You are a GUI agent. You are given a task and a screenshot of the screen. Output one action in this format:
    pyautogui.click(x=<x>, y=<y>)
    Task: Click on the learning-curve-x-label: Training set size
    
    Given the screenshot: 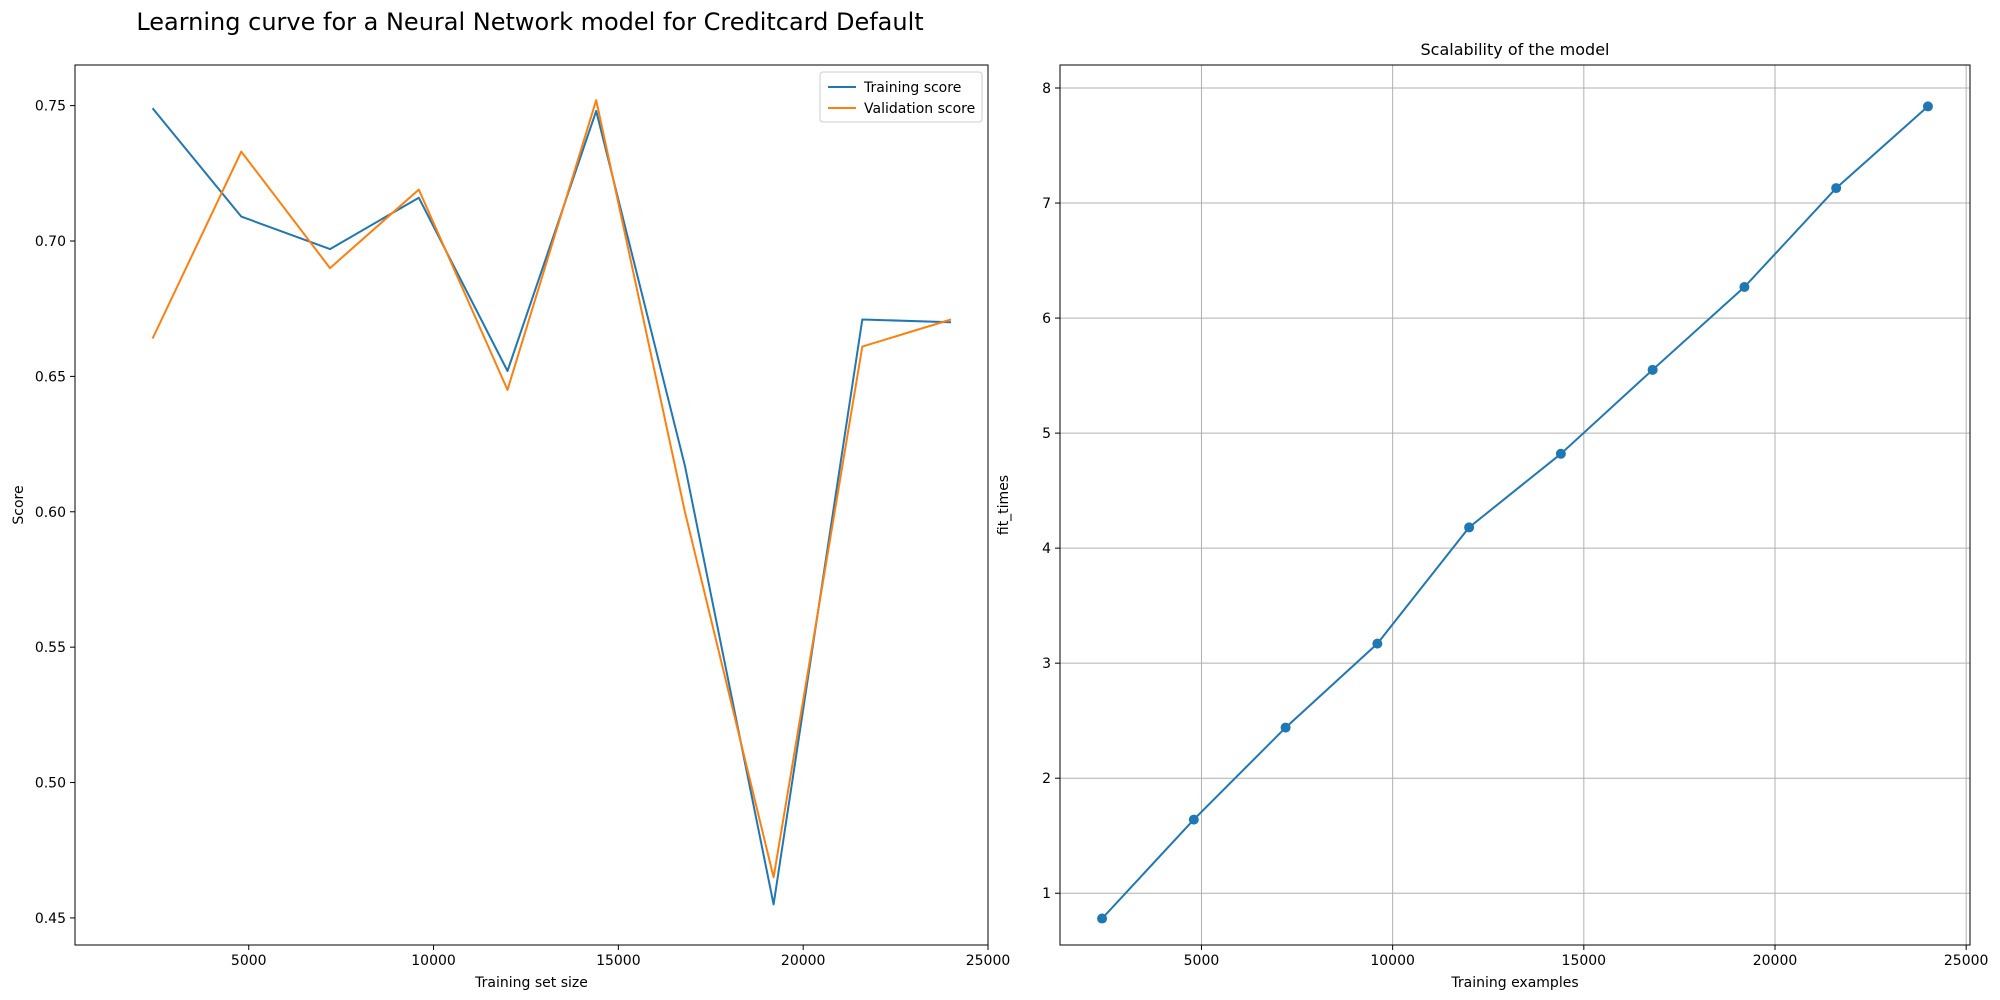 What is the action you would take?
    pyautogui.click(x=531, y=983)
    